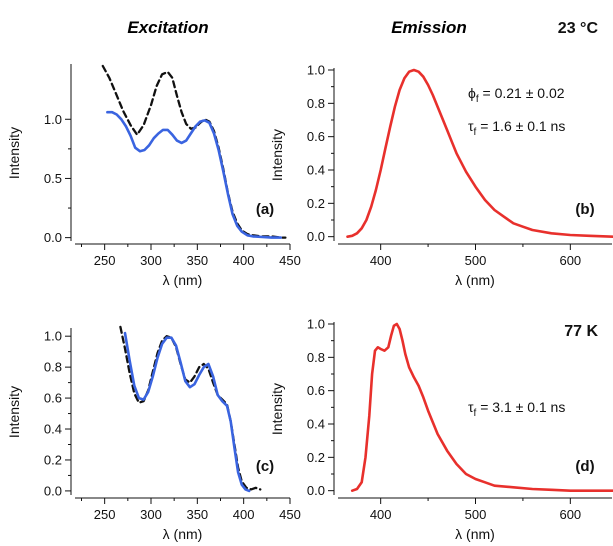 Image resolution: width=613 pixels, height=546 pixels. I want to click on panel-label: (b), so click(584, 209).